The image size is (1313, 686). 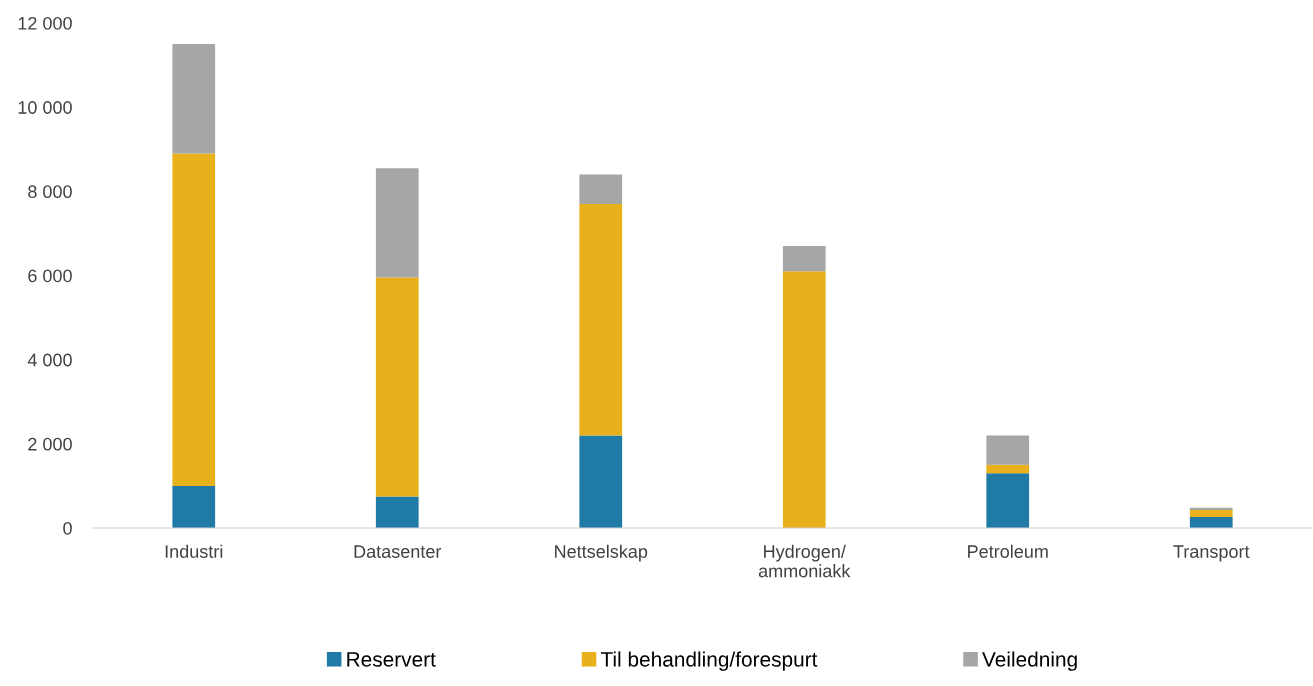 What do you see at coordinates (45, 23) in the screenshot?
I see `y-tick-label: 12 000` at bounding box center [45, 23].